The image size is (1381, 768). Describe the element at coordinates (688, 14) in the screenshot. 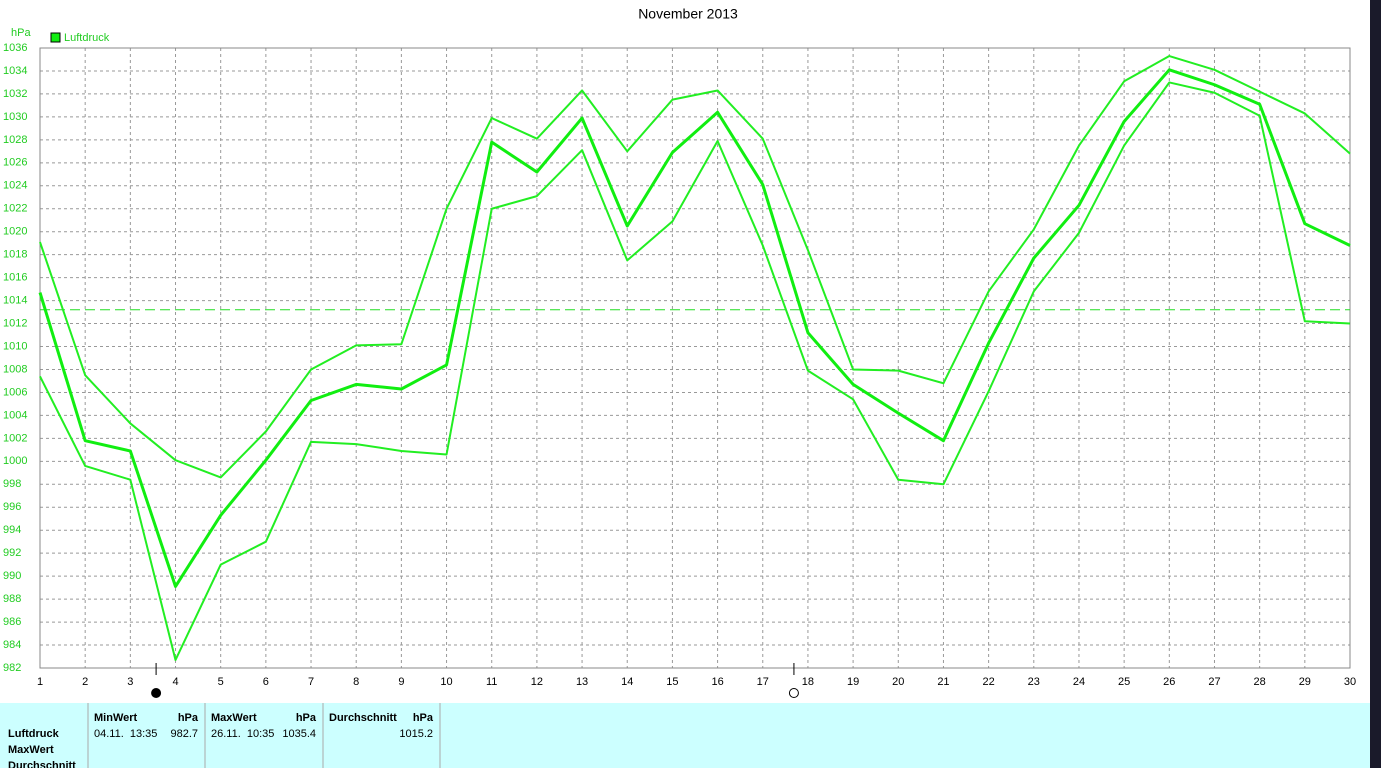

I see `chart-title: November 2013` at that location.